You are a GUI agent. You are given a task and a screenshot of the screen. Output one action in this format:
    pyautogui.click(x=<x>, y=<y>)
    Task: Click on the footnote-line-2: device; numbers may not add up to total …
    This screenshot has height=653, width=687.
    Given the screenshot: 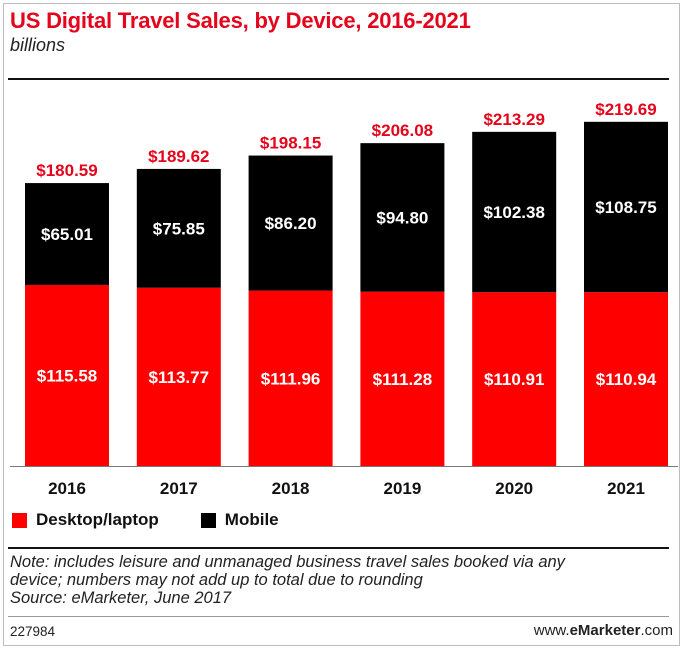 What is the action you would take?
    pyautogui.click(x=216, y=580)
    